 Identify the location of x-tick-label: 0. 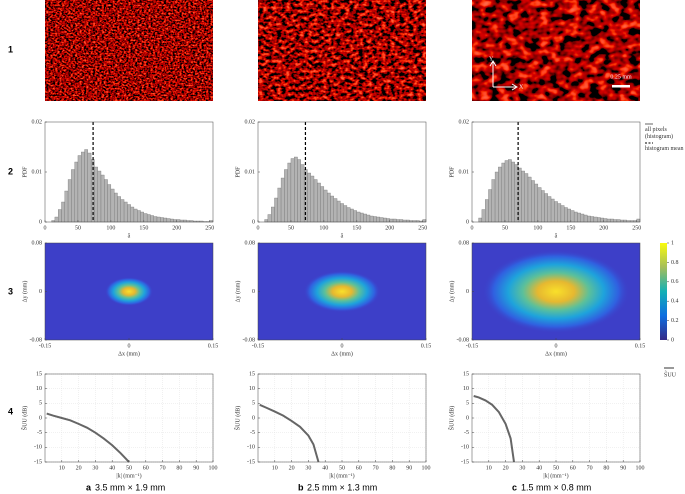
(556, 346).